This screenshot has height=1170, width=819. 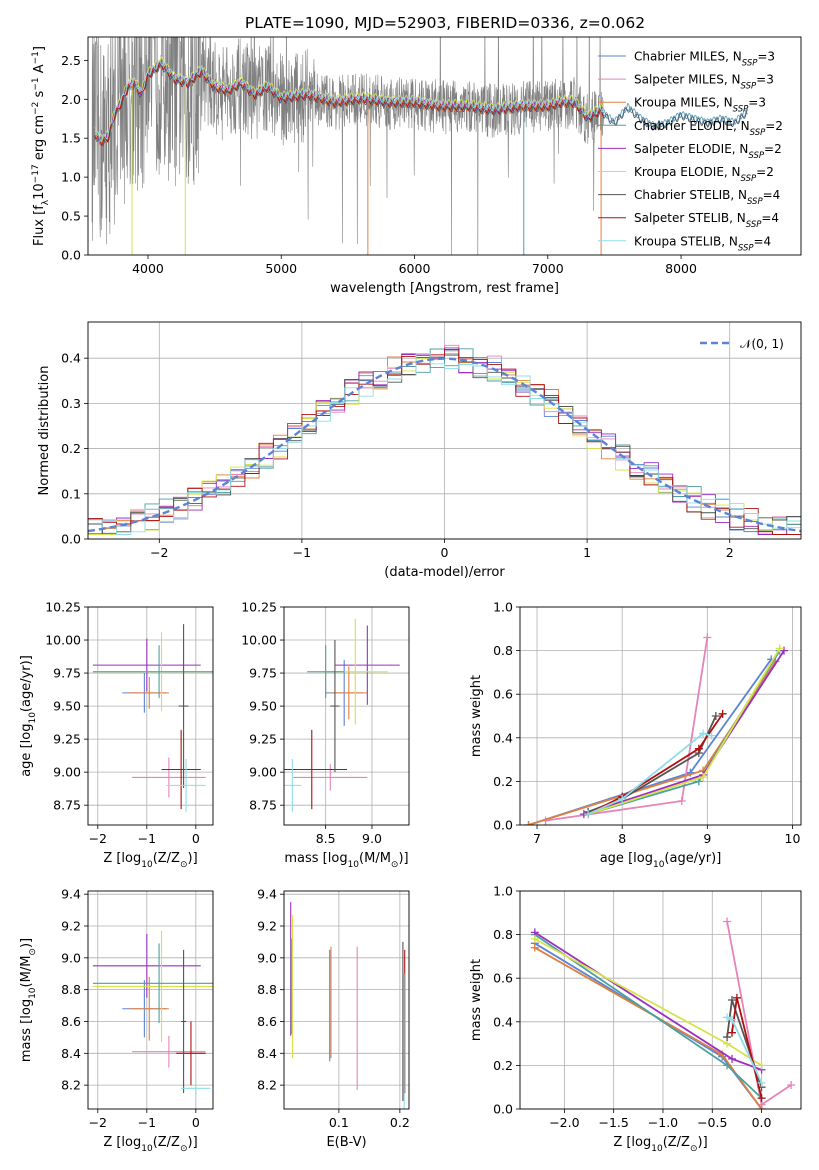 What do you see at coordinates (71, 403) in the screenshot?
I see `y-tick-label: 0.3` at bounding box center [71, 403].